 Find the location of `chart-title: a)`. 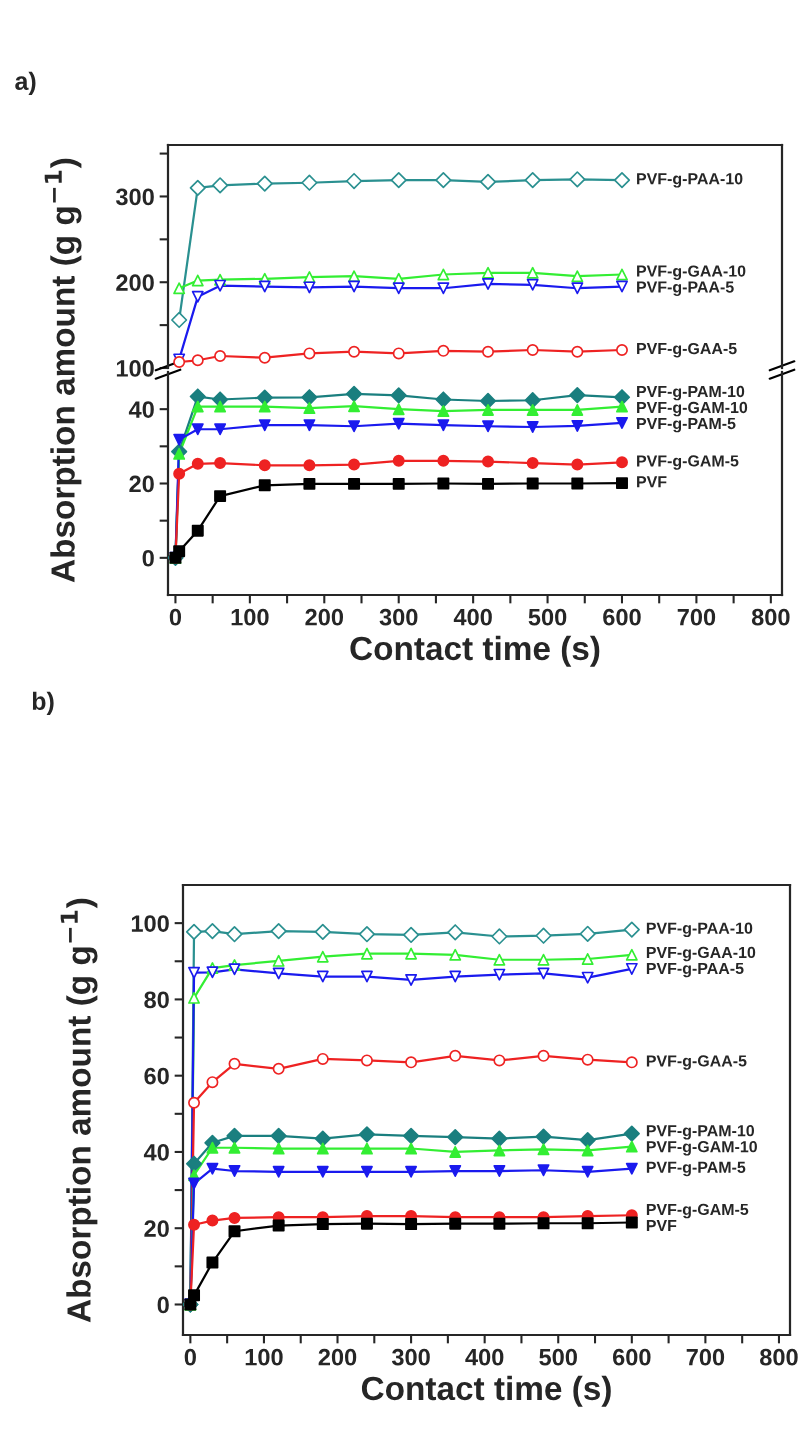

chart-title: a) is located at coordinates (25, 83).